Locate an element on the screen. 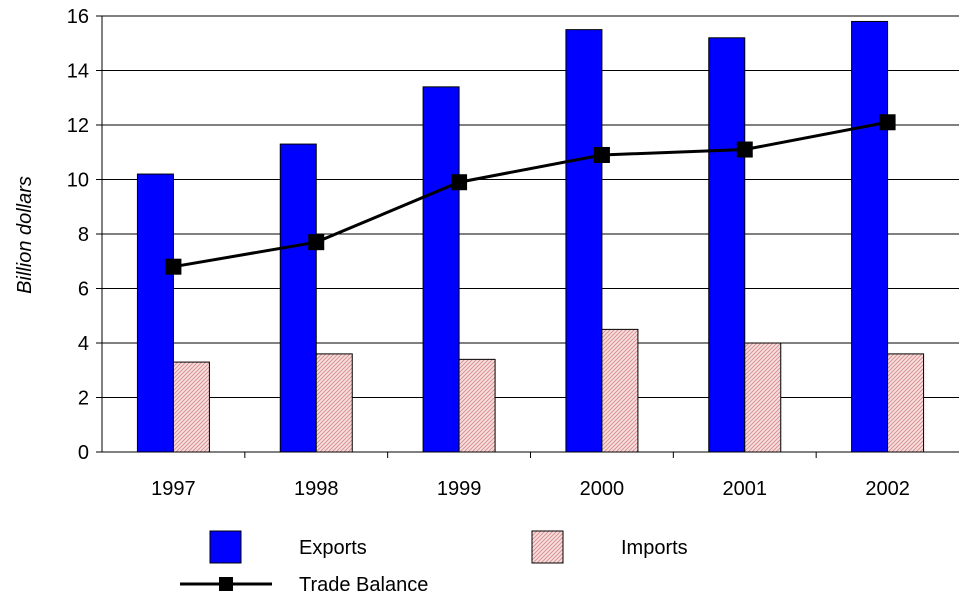  y-tick-label: 12 is located at coordinates (78, 126).